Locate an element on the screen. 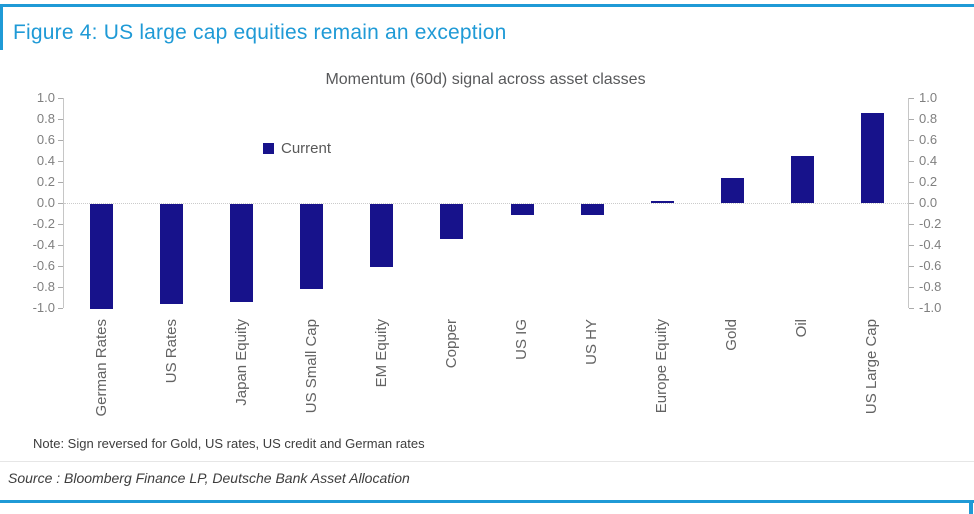  zero-gridline is located at coordinates (486, 203).